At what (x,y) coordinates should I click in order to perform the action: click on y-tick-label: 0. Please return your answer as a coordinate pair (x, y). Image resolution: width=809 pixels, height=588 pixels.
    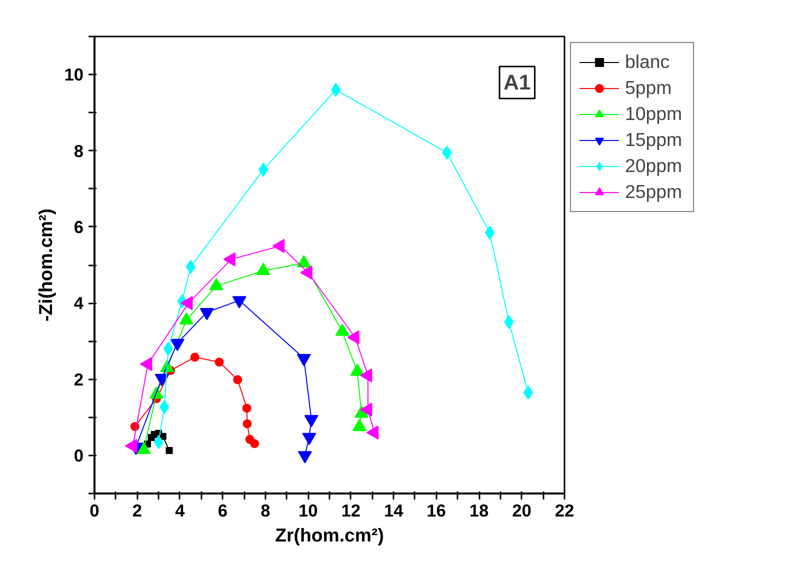
    Looking at the image, I should click on (79, 455).